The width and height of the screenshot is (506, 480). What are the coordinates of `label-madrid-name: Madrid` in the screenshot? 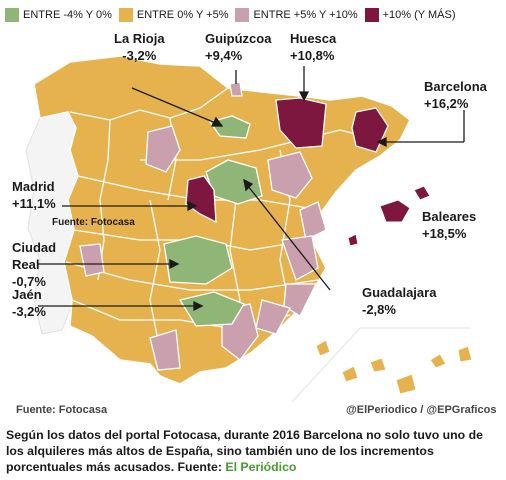 It's located at (33, 186).